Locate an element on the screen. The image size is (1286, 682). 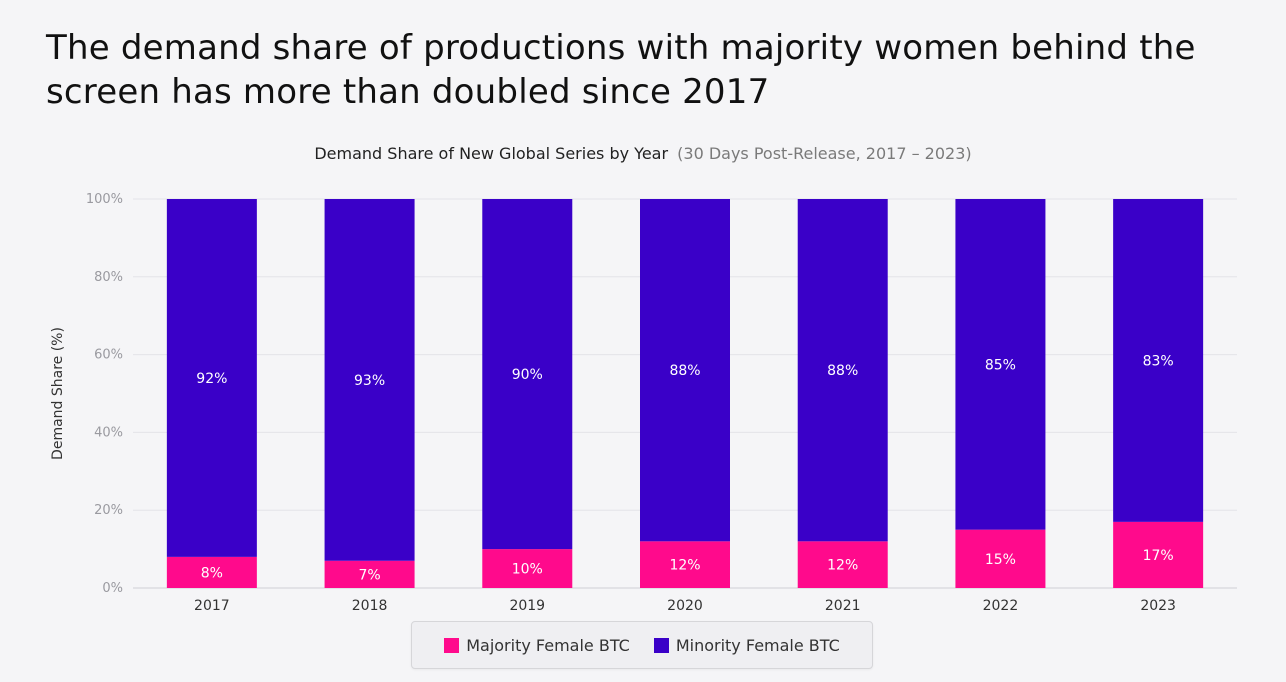
y-tick-label: 20% is located at coordinates (108, 510).